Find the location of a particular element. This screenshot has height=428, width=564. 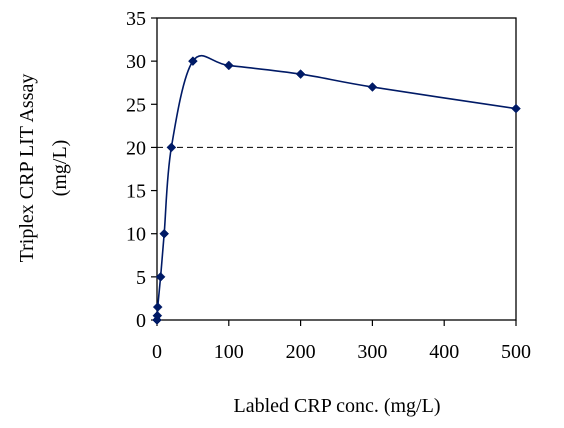

x-tick-label: 300 is located at coordinates (372, 352).